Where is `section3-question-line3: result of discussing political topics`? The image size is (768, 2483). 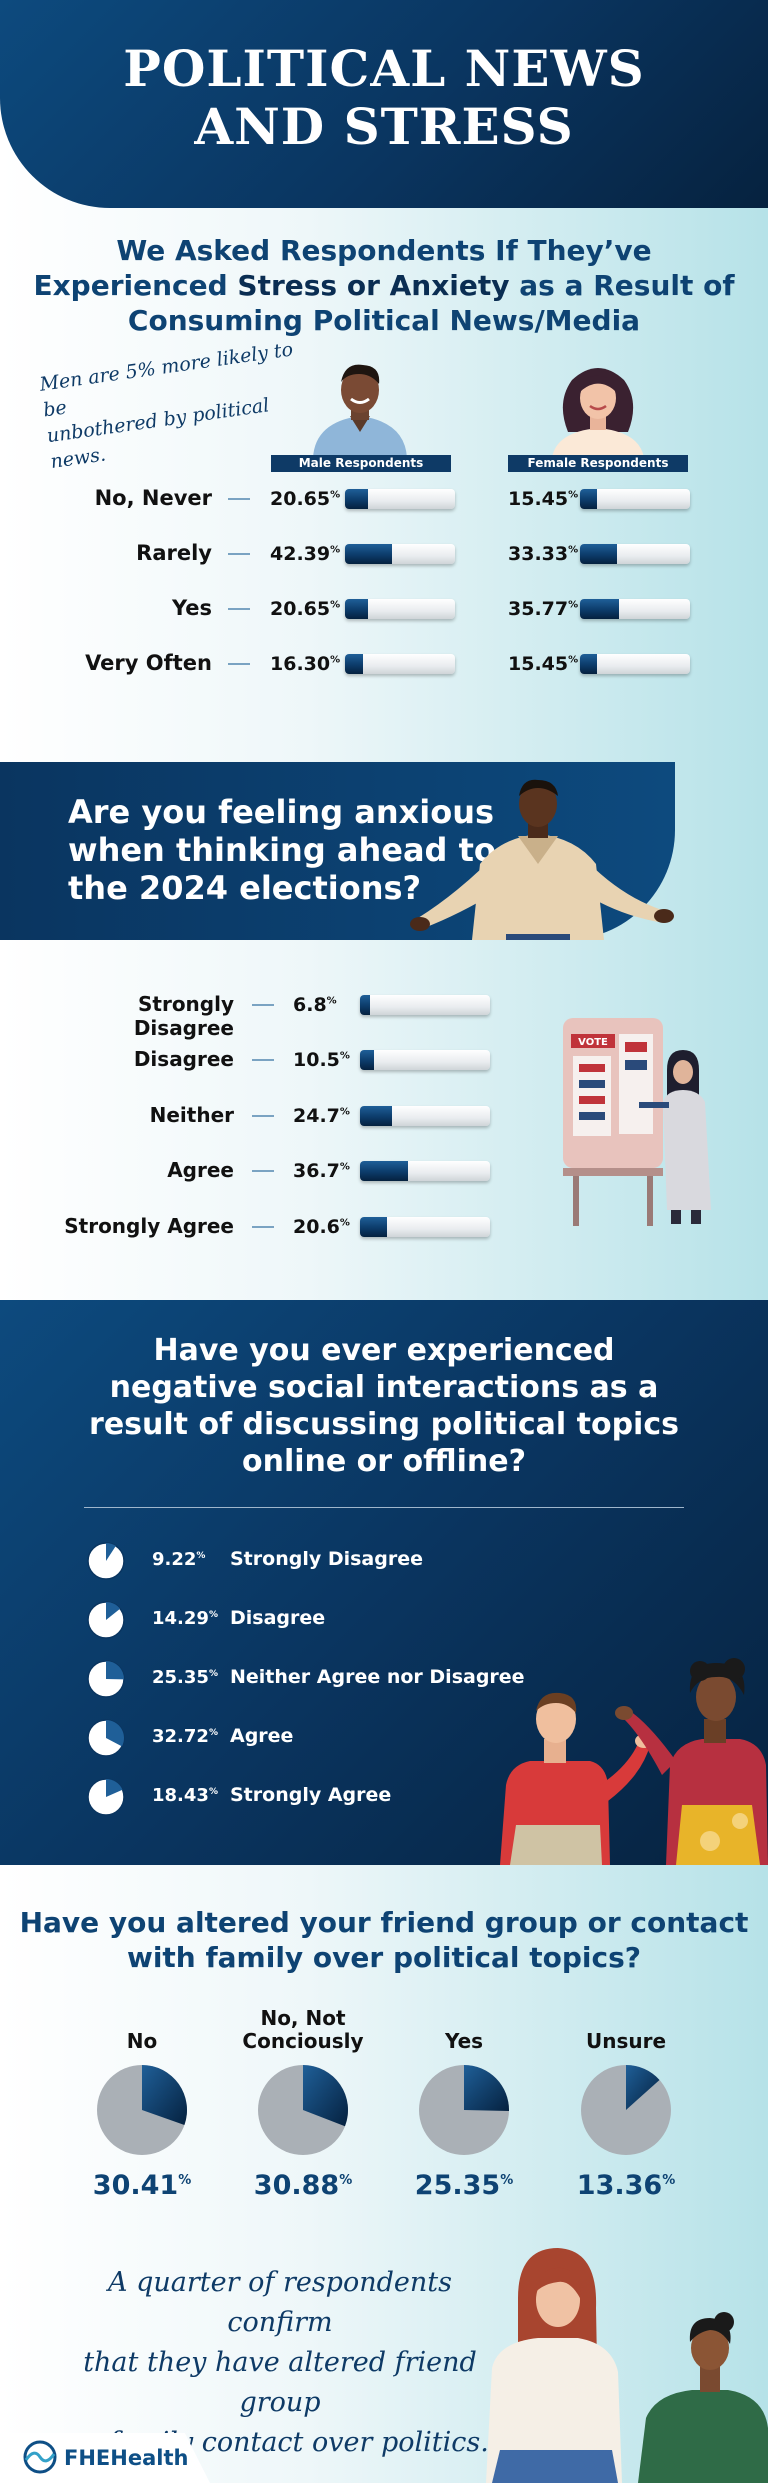 section3-question-line3: result of discussing political topics is located at coordinates (384, 1424).